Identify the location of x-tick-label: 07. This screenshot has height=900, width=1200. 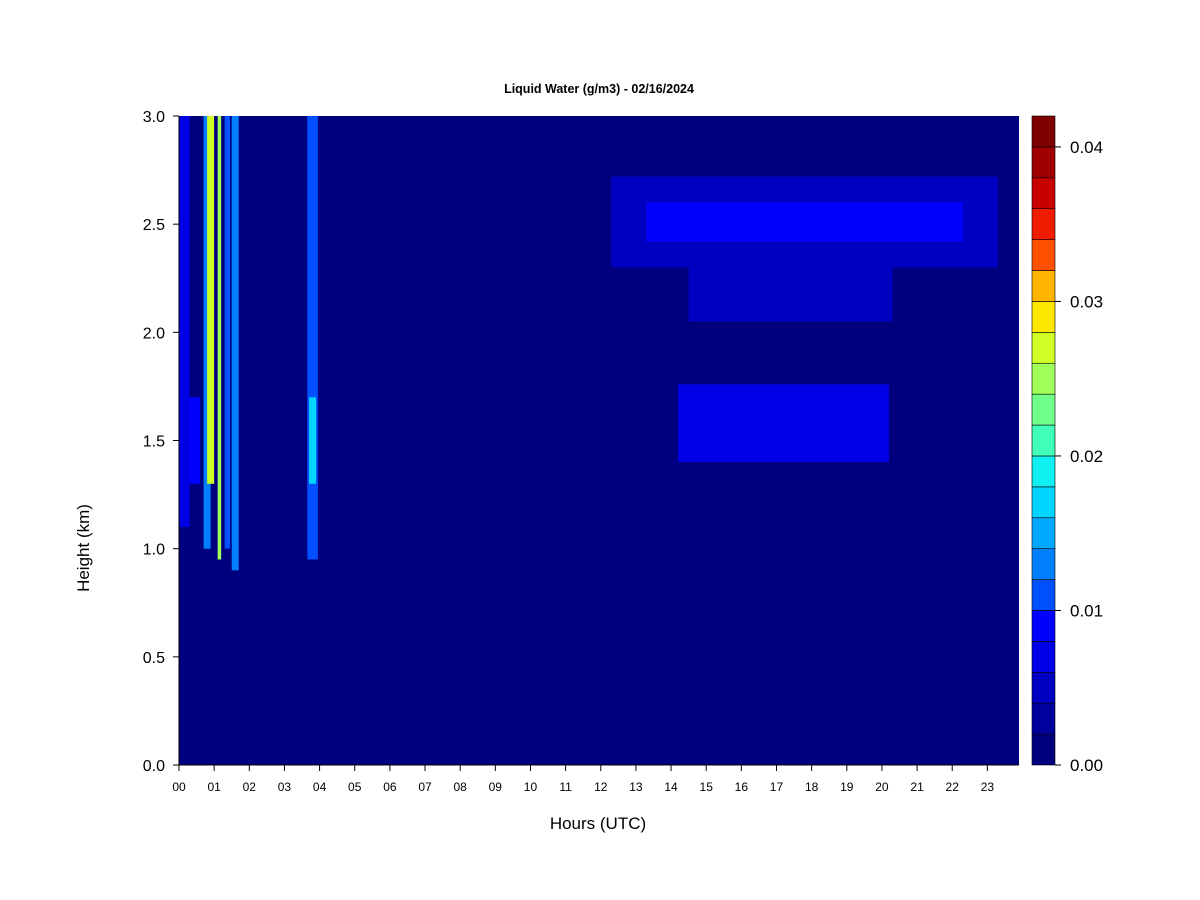
(425, 787).